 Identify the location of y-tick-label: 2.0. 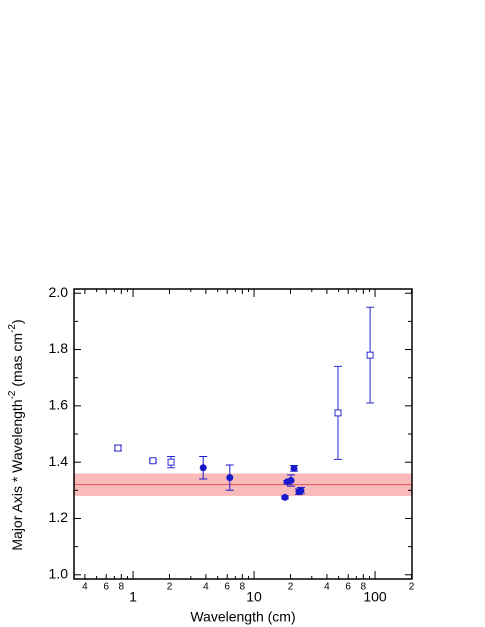
(59, 292).